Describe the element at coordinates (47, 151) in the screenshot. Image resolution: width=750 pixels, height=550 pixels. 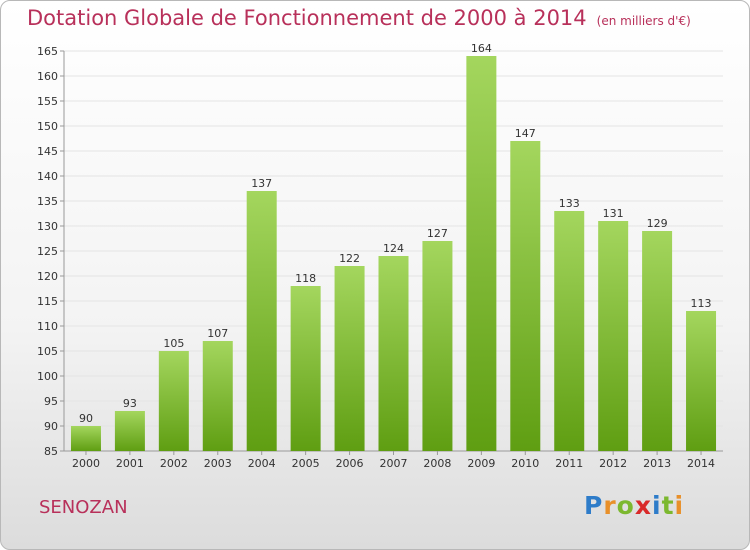
I see `y-tick-label: 145` at that location.